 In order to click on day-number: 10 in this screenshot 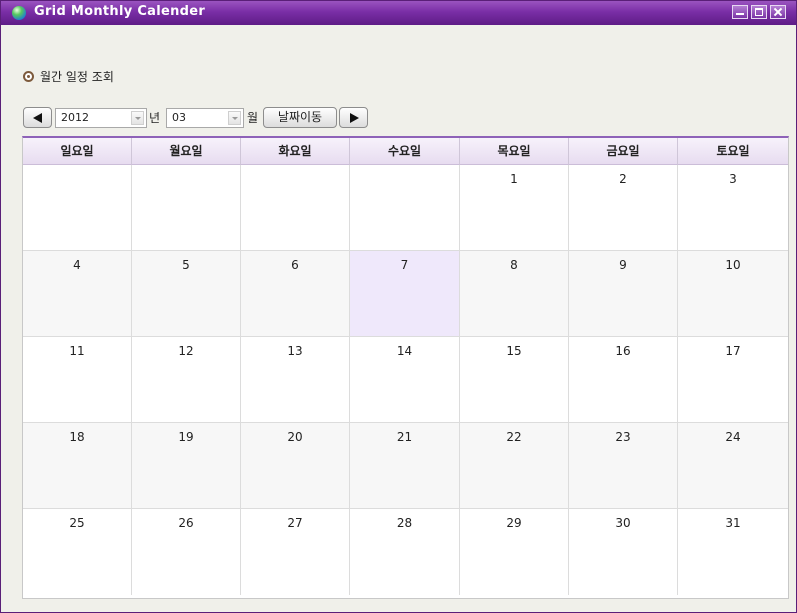, I will do `click(733, 265)`.